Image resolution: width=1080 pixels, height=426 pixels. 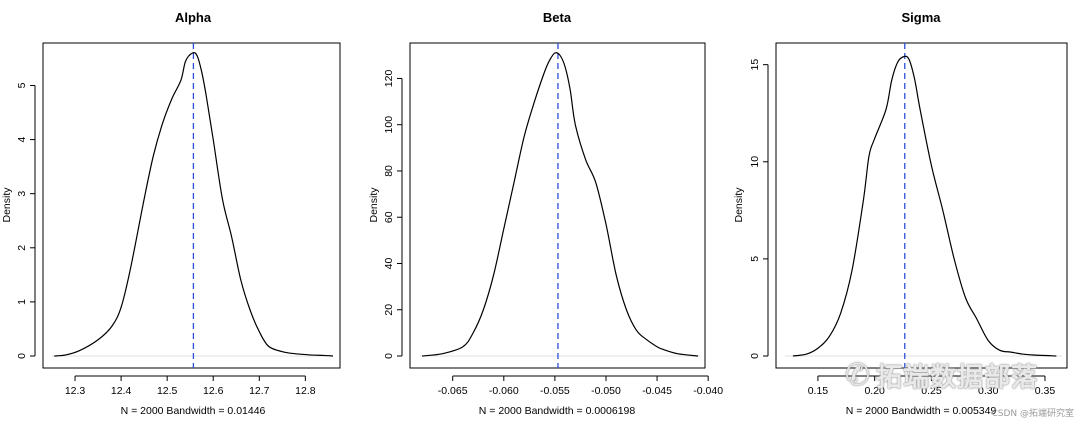 I want to click on x-tick-label: 0.30, so click(x=988, y=391).